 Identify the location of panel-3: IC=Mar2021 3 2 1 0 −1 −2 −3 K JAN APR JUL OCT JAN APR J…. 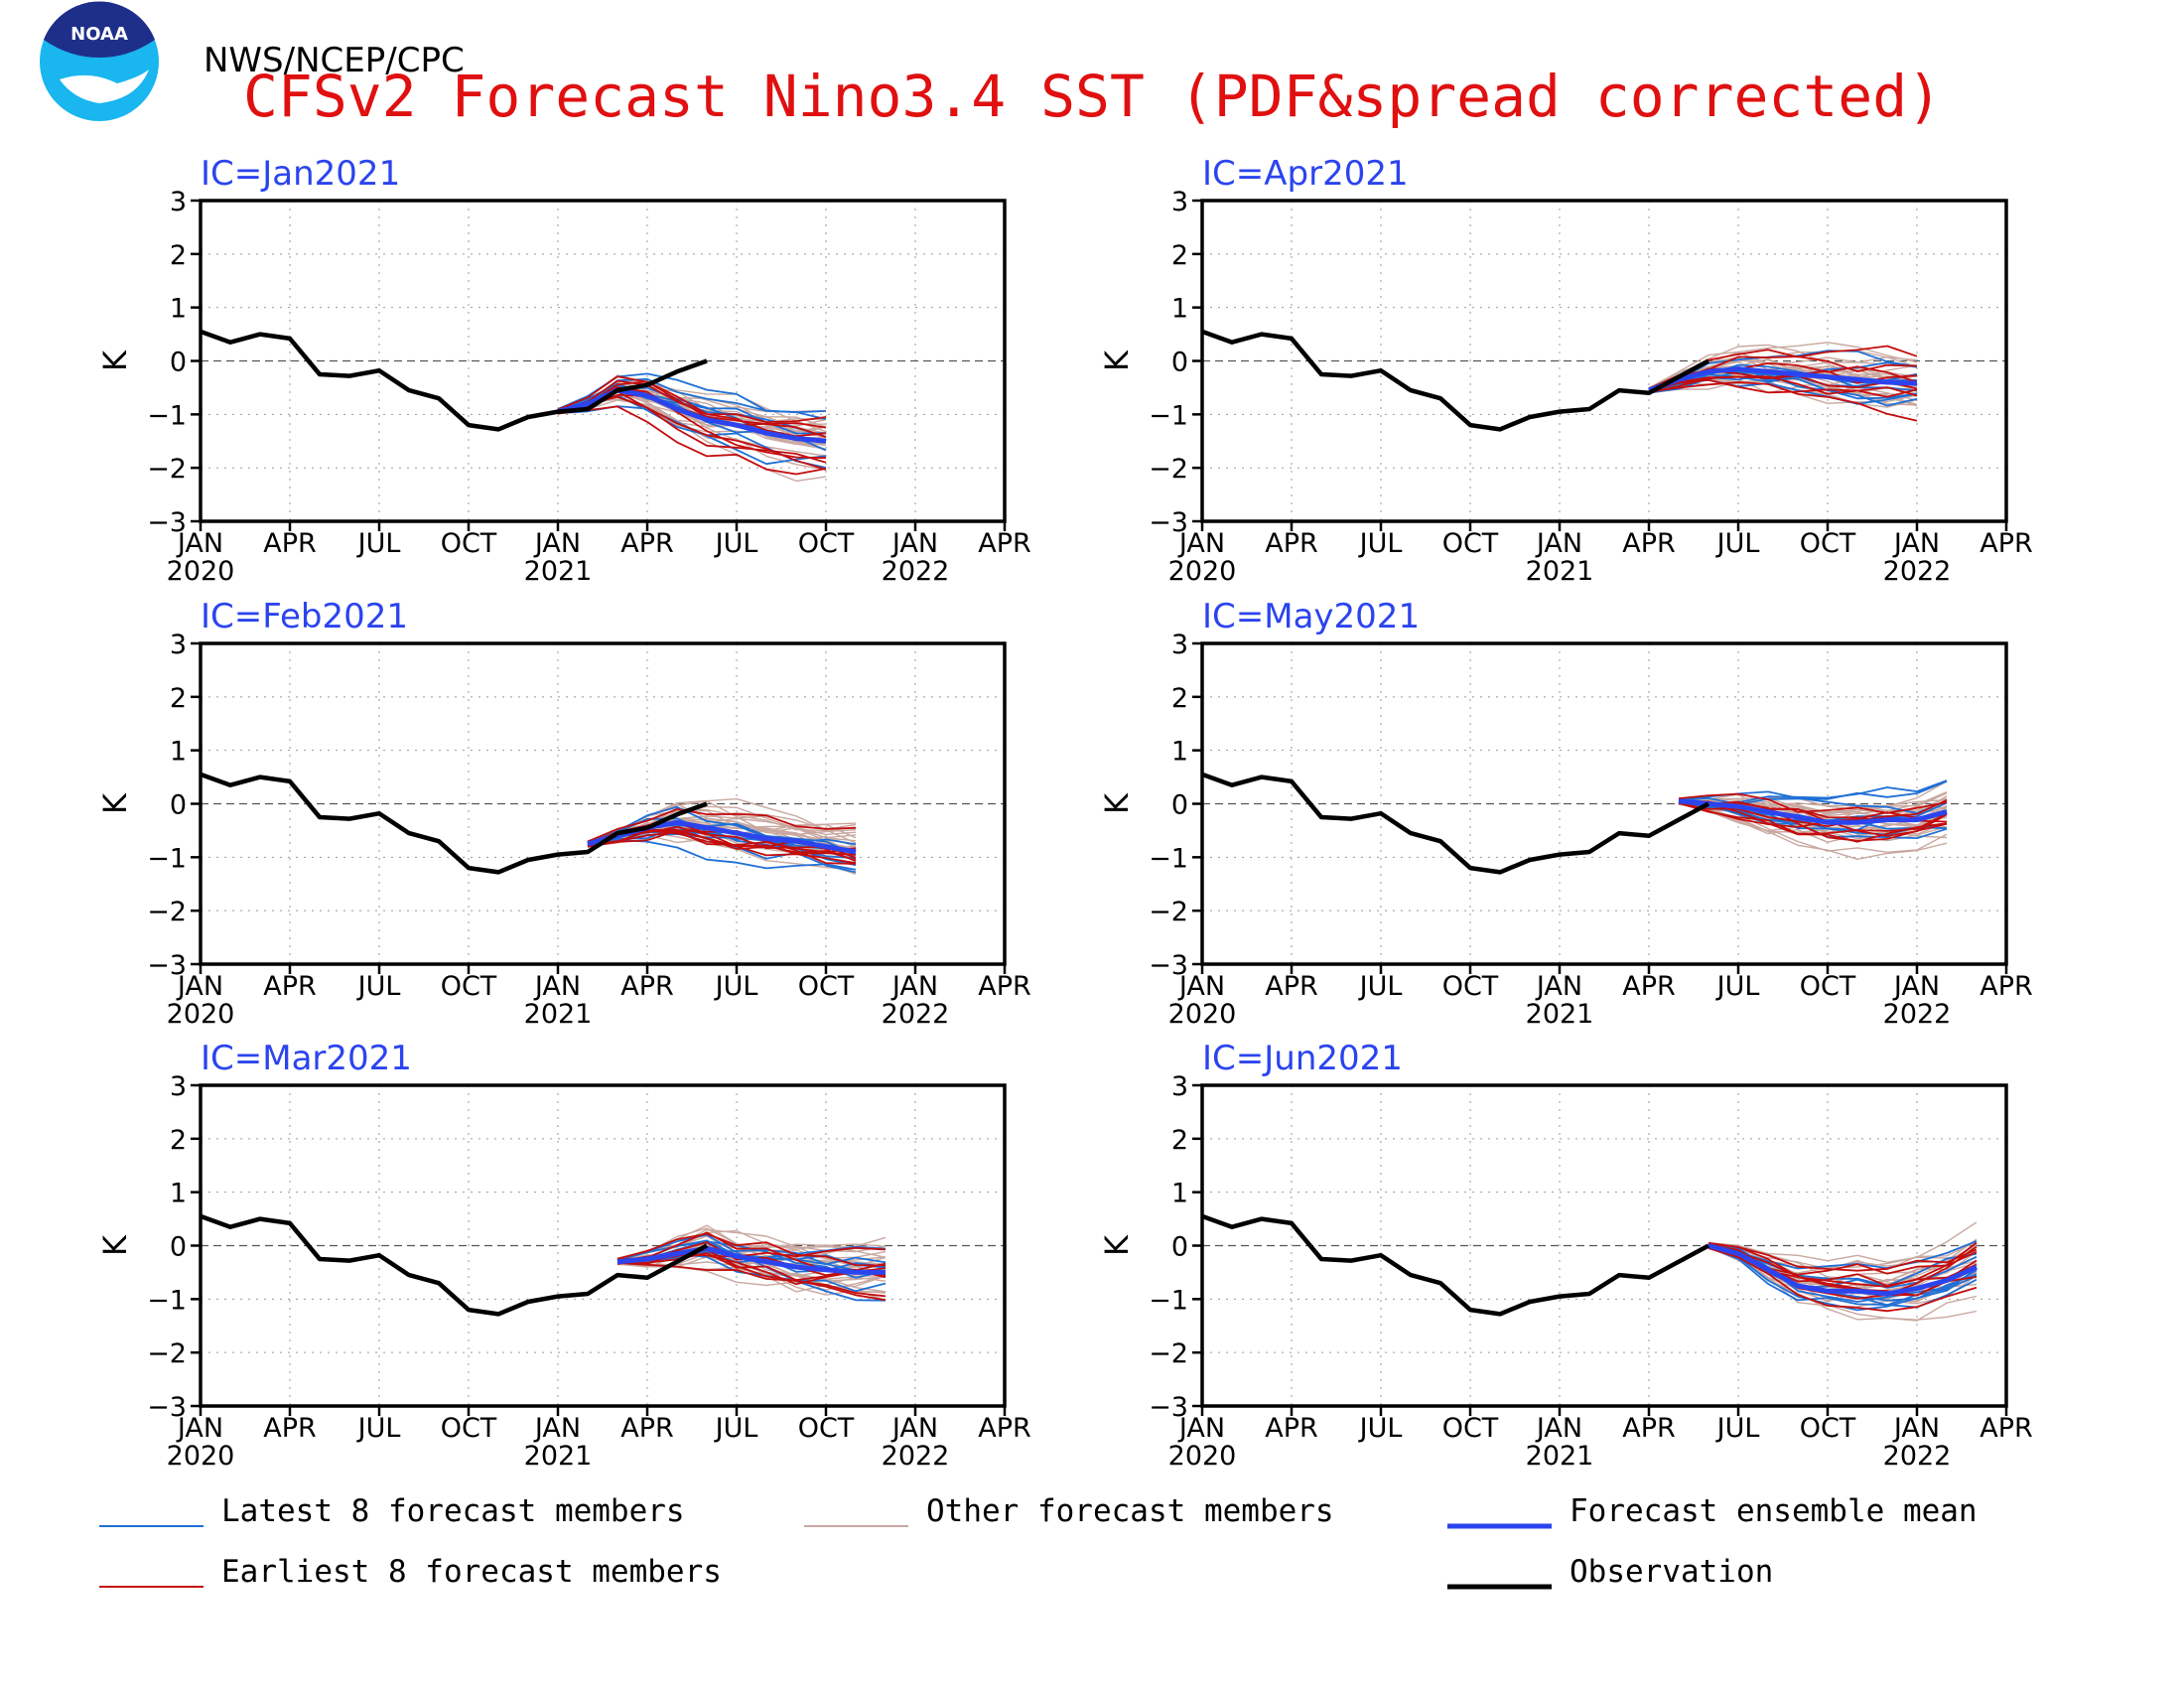
(563, 1255).